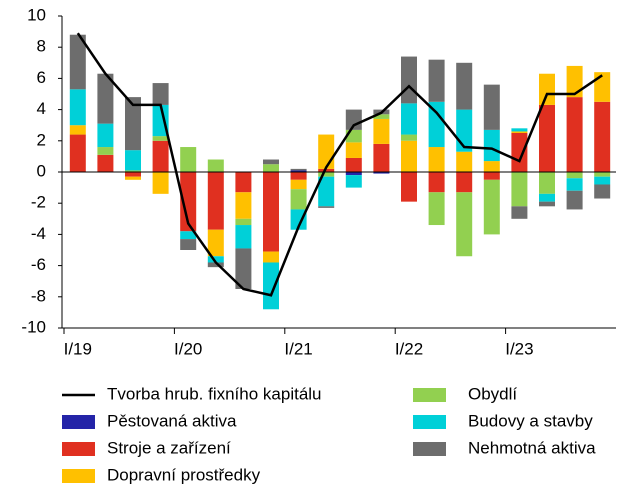 This screenshot has width=629, height=500. Describe the element at coordinates (214, 393) in the screenshot. I see `legend-label: Tvorba hrub. fixního kapitálu` at that location.